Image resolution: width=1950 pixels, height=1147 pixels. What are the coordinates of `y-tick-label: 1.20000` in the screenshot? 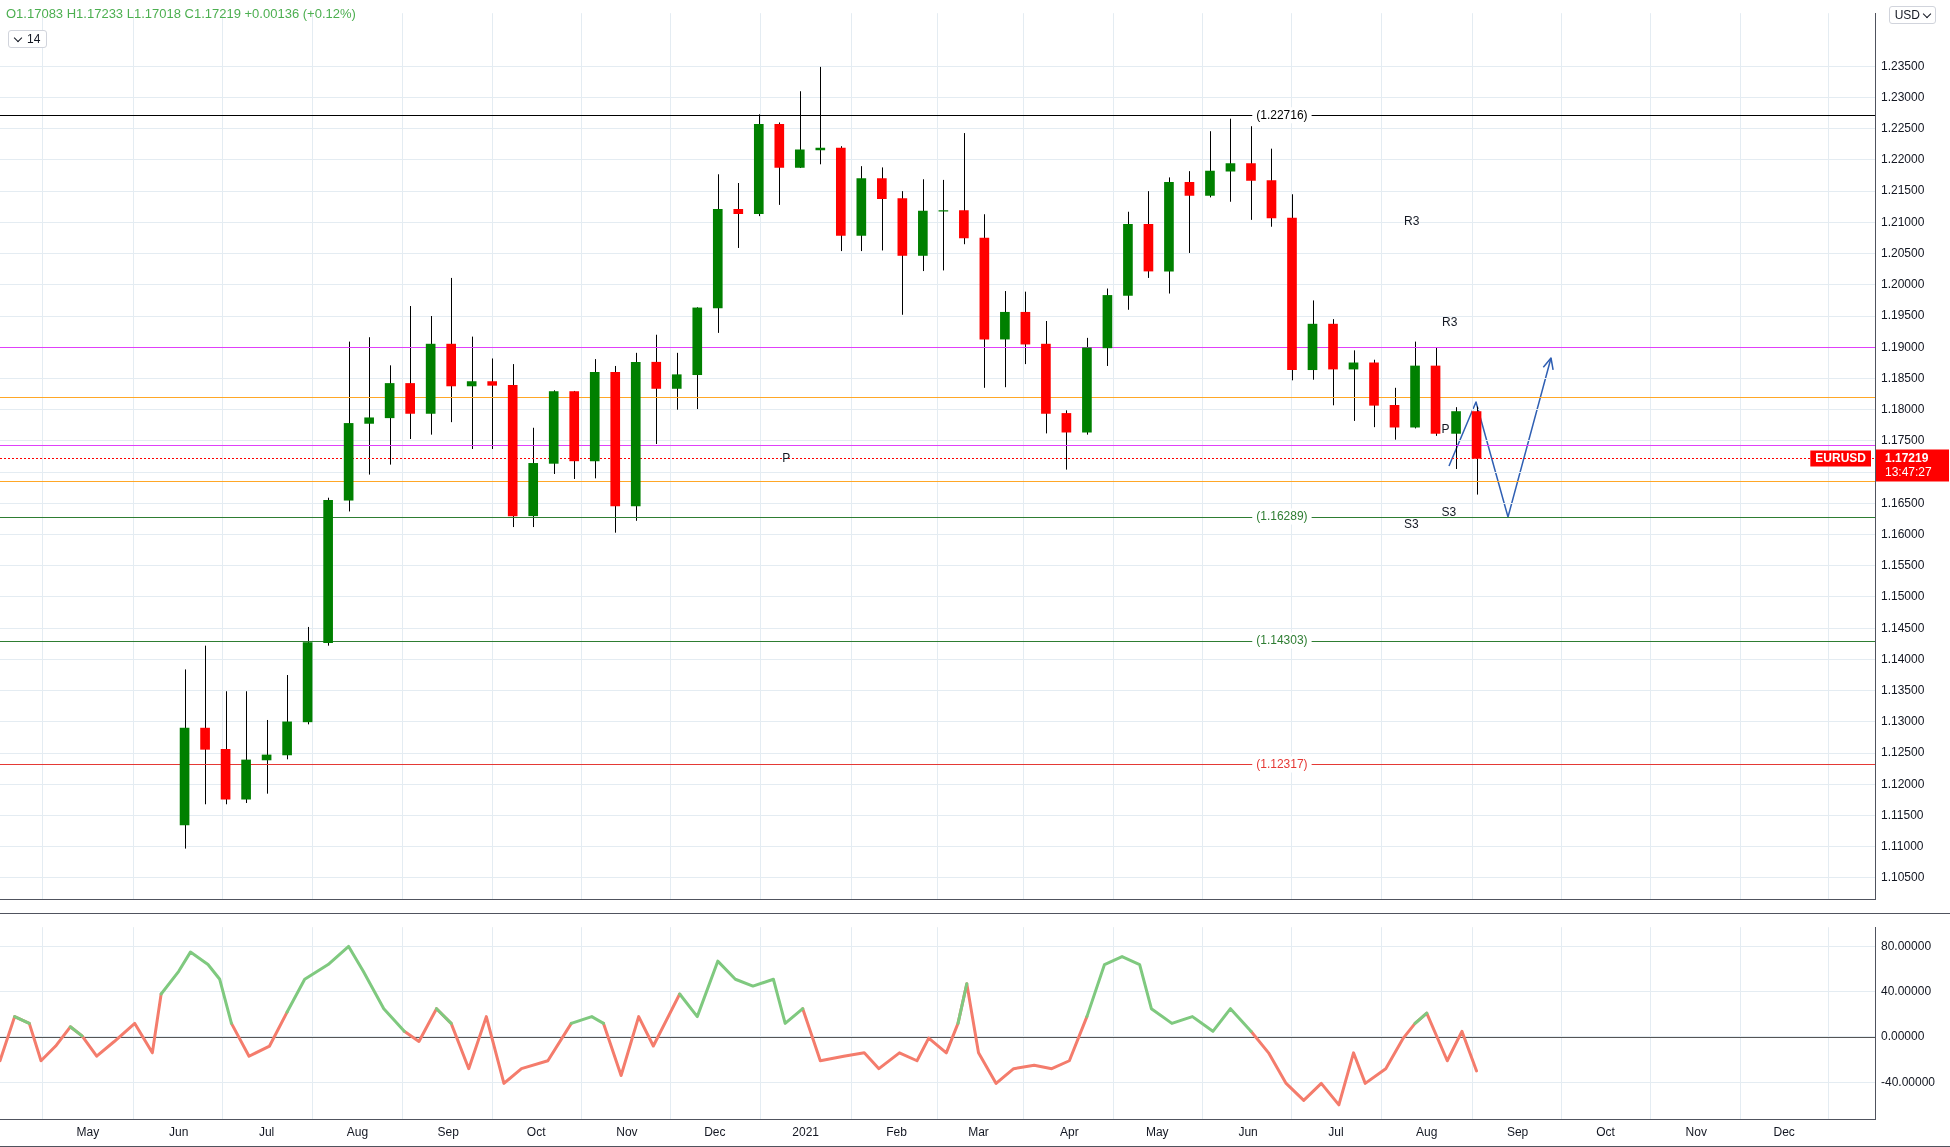 It's located at (1903, 284).